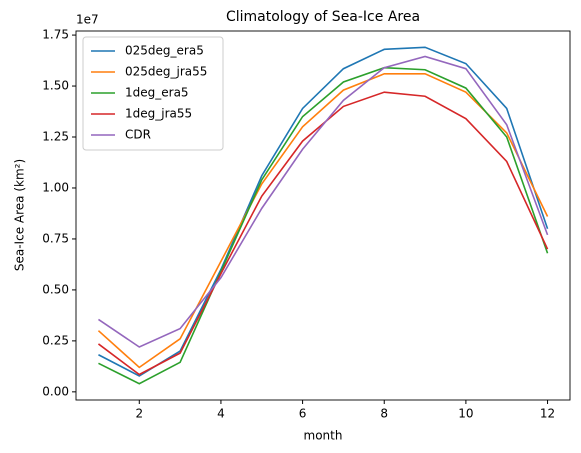  I want to click on x-tick-label: 2, so click(139, 414).